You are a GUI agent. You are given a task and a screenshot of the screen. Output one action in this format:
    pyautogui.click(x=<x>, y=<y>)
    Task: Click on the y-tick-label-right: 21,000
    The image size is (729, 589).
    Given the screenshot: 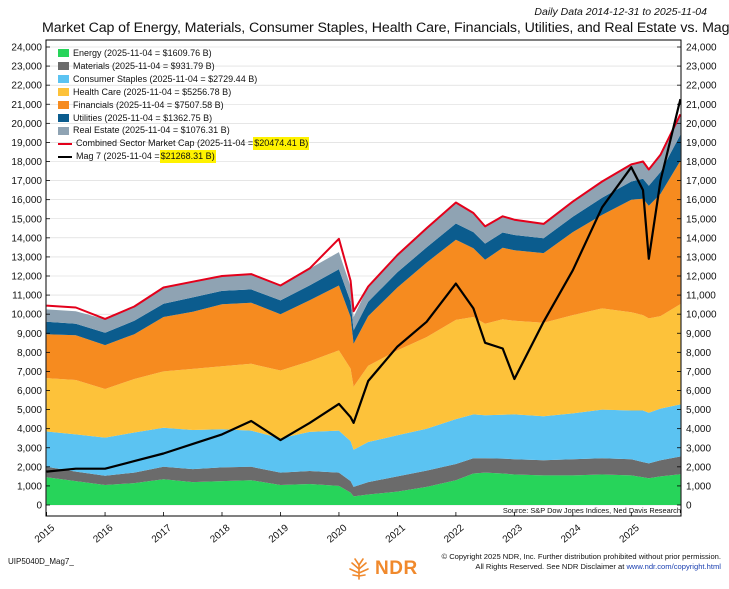 What is the action you would take?
    pyautogui.click(x=701, y=105)
    